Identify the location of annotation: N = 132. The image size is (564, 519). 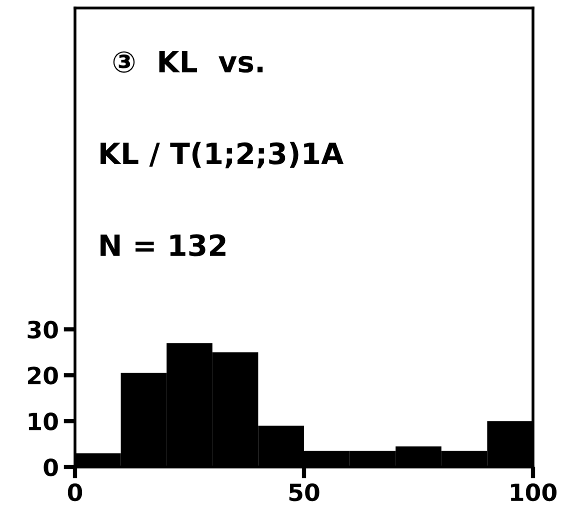
(163, 245).